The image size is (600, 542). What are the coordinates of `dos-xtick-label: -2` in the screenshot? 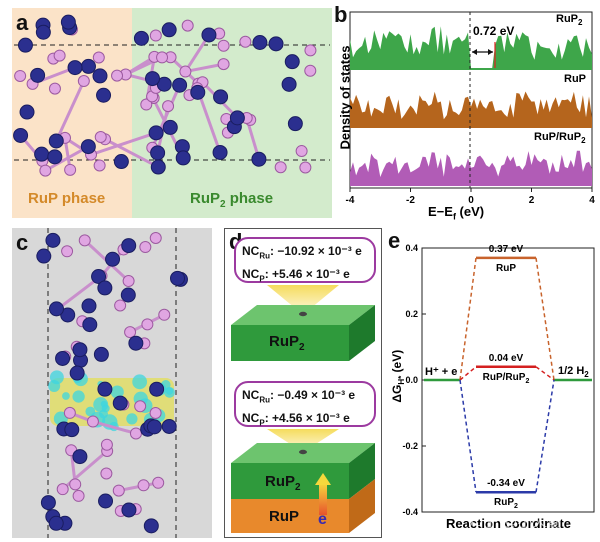 It's located at (410, 200).